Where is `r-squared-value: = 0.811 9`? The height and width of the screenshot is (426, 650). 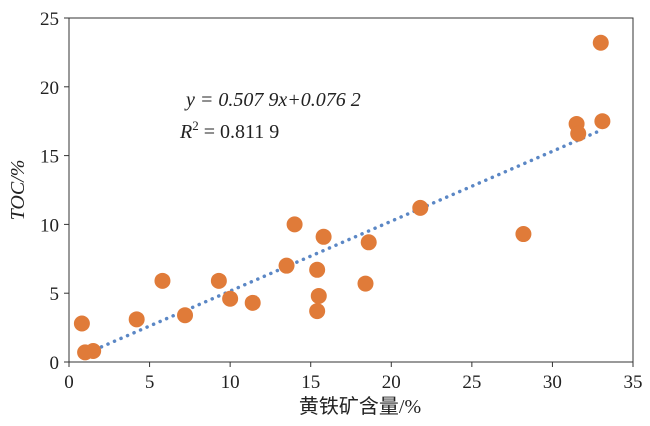
r-squared-value: = 0.811 9 is located at coordinates (239, 132).